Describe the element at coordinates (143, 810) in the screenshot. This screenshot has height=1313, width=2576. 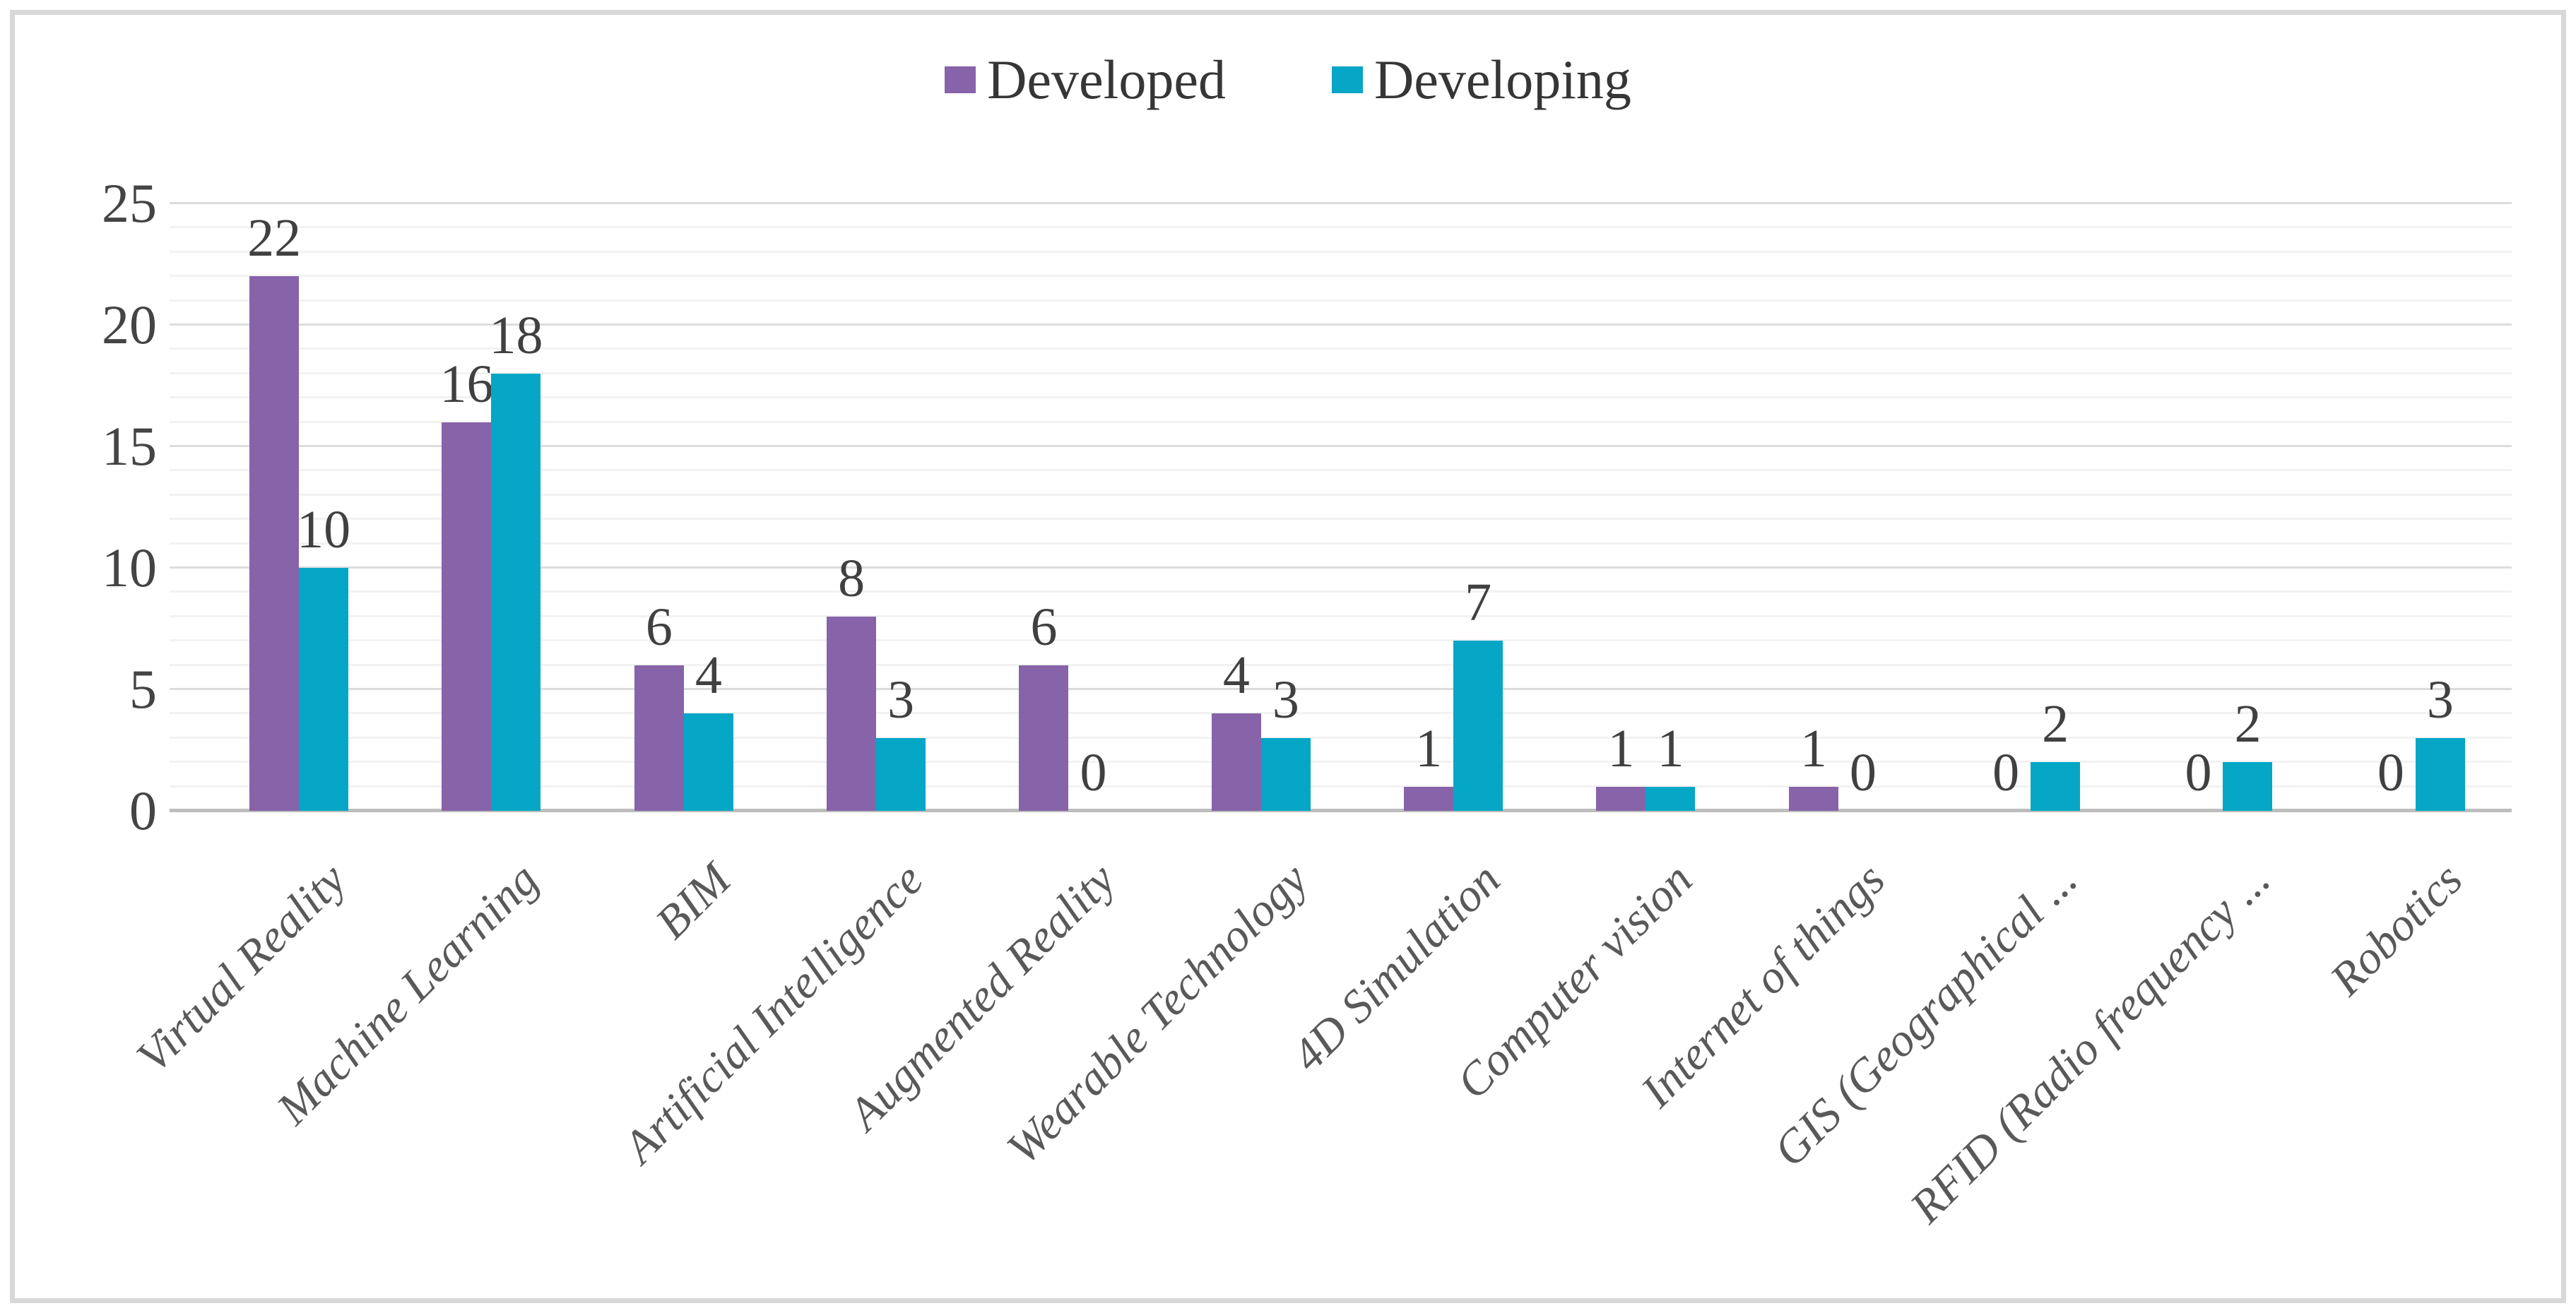
I see `y-tick-label: 0` at that location.